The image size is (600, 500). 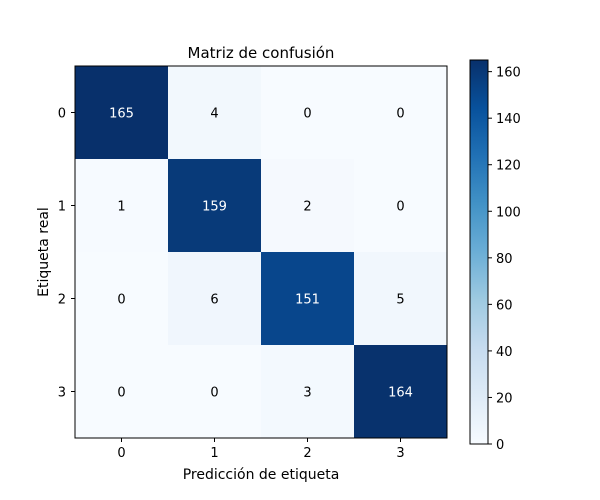 I want to click on colorbar-tick-label: 40, so click(x=504, y=352).